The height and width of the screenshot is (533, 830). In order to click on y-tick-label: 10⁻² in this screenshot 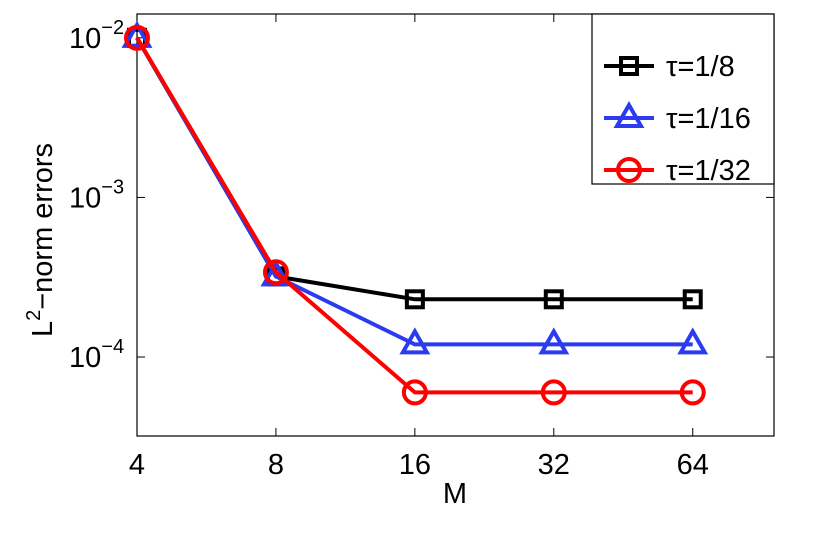, I will do `click(96, 36)`.